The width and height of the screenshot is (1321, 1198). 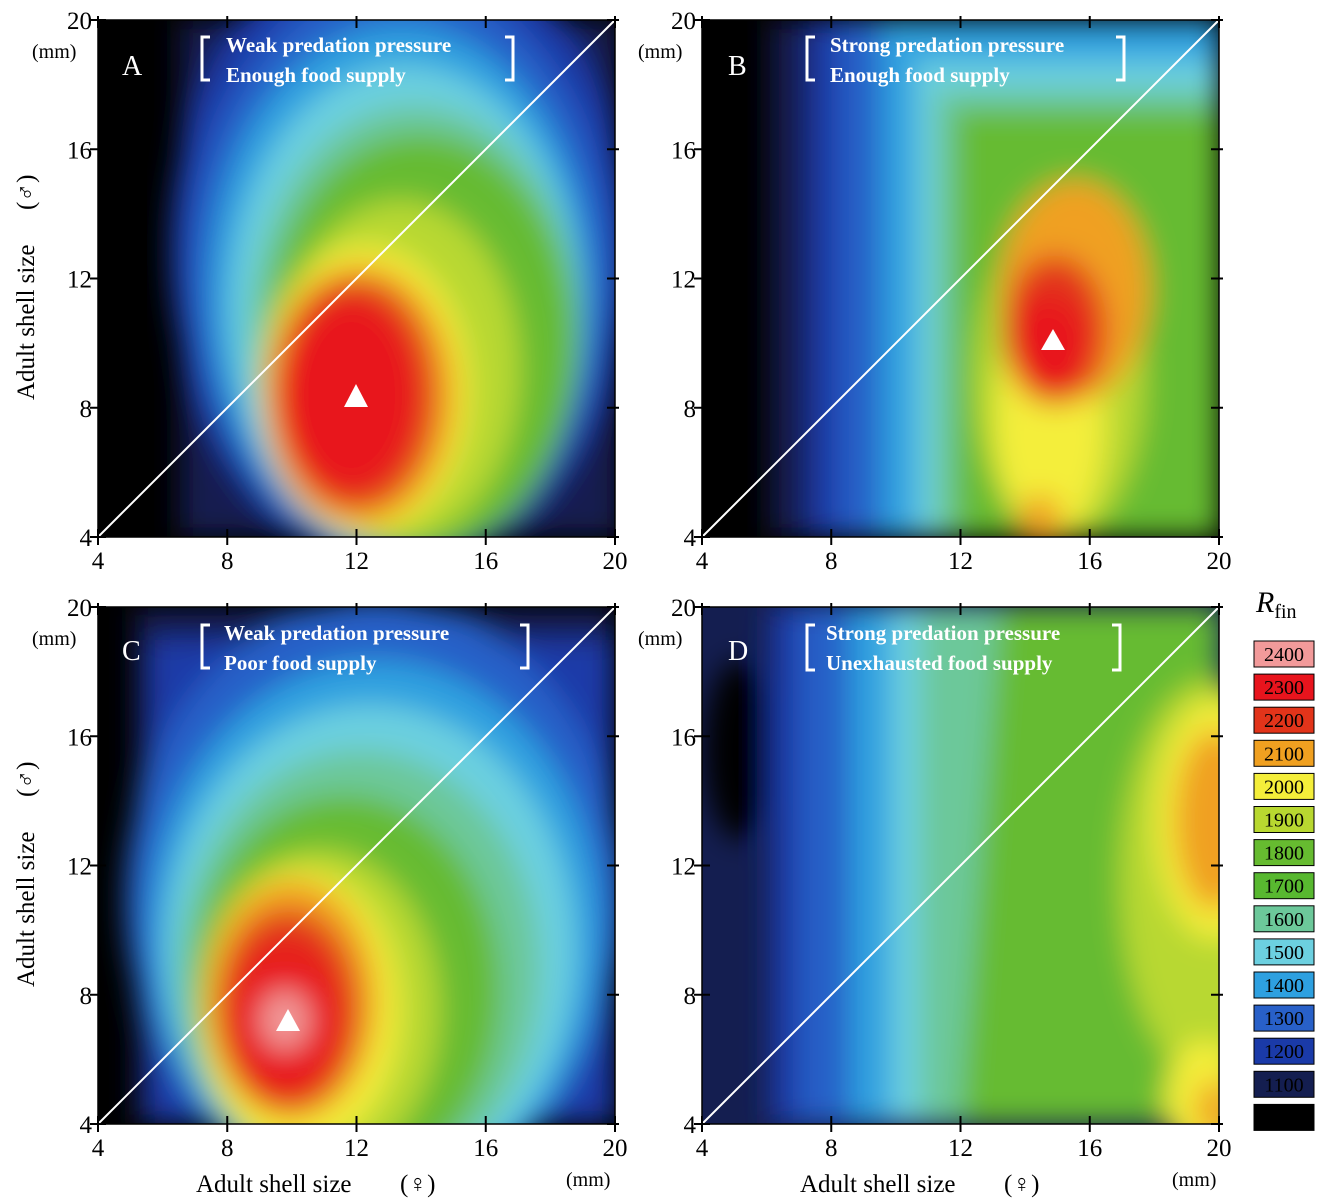 I want to click on colorbar-swatch-label: 2200, so click(x=1284, y=721).